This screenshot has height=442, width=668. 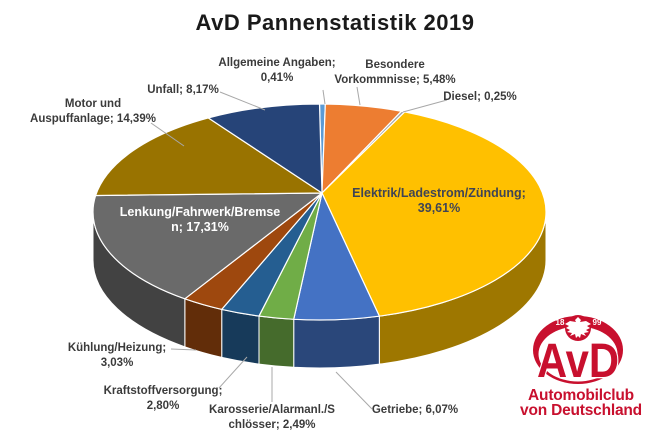 What do you see at coordinates (415, 410) in the screenshot?
I see `pie-label-4: Getriebe; 6,07%` at bounding box center [415, 410].